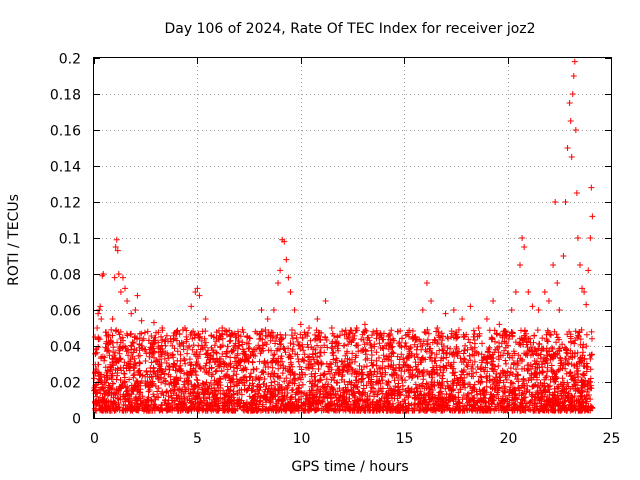  Describe the element at coordinates (14, 240) in the screenshot. I see `y-axis-label: ROTI / TECUs` at that location.